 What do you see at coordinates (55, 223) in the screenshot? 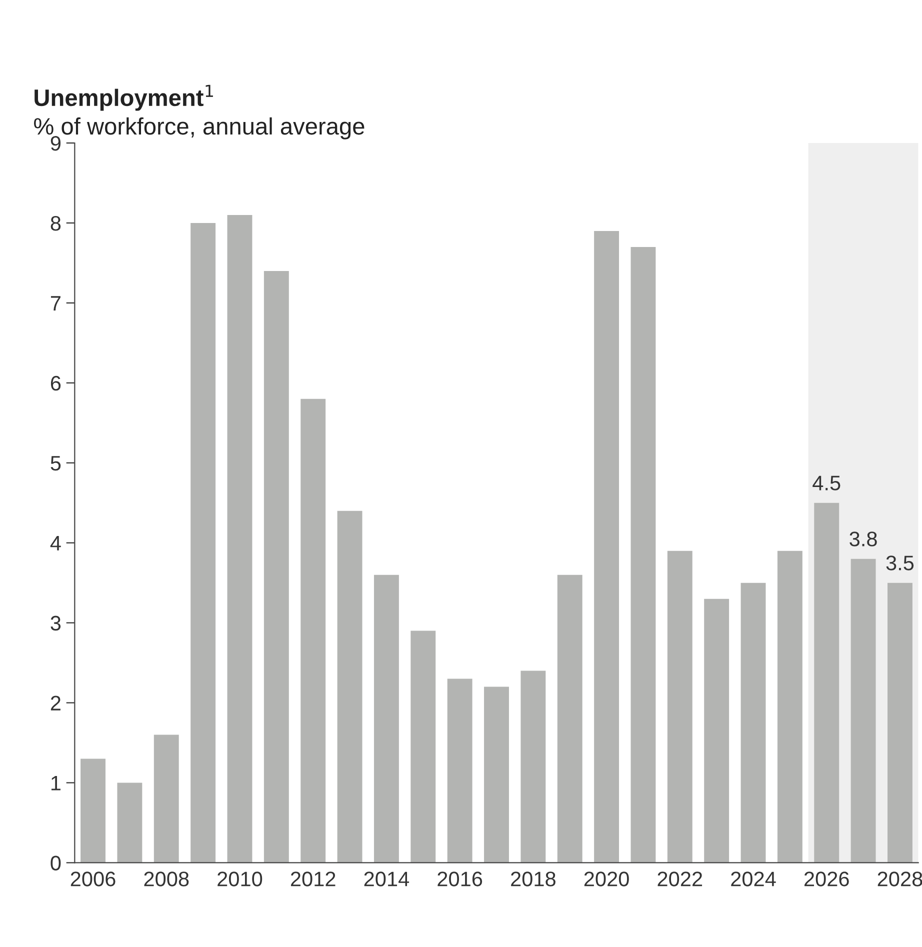
I see `y-tick-label: 8` at bounding box center [55, 223].